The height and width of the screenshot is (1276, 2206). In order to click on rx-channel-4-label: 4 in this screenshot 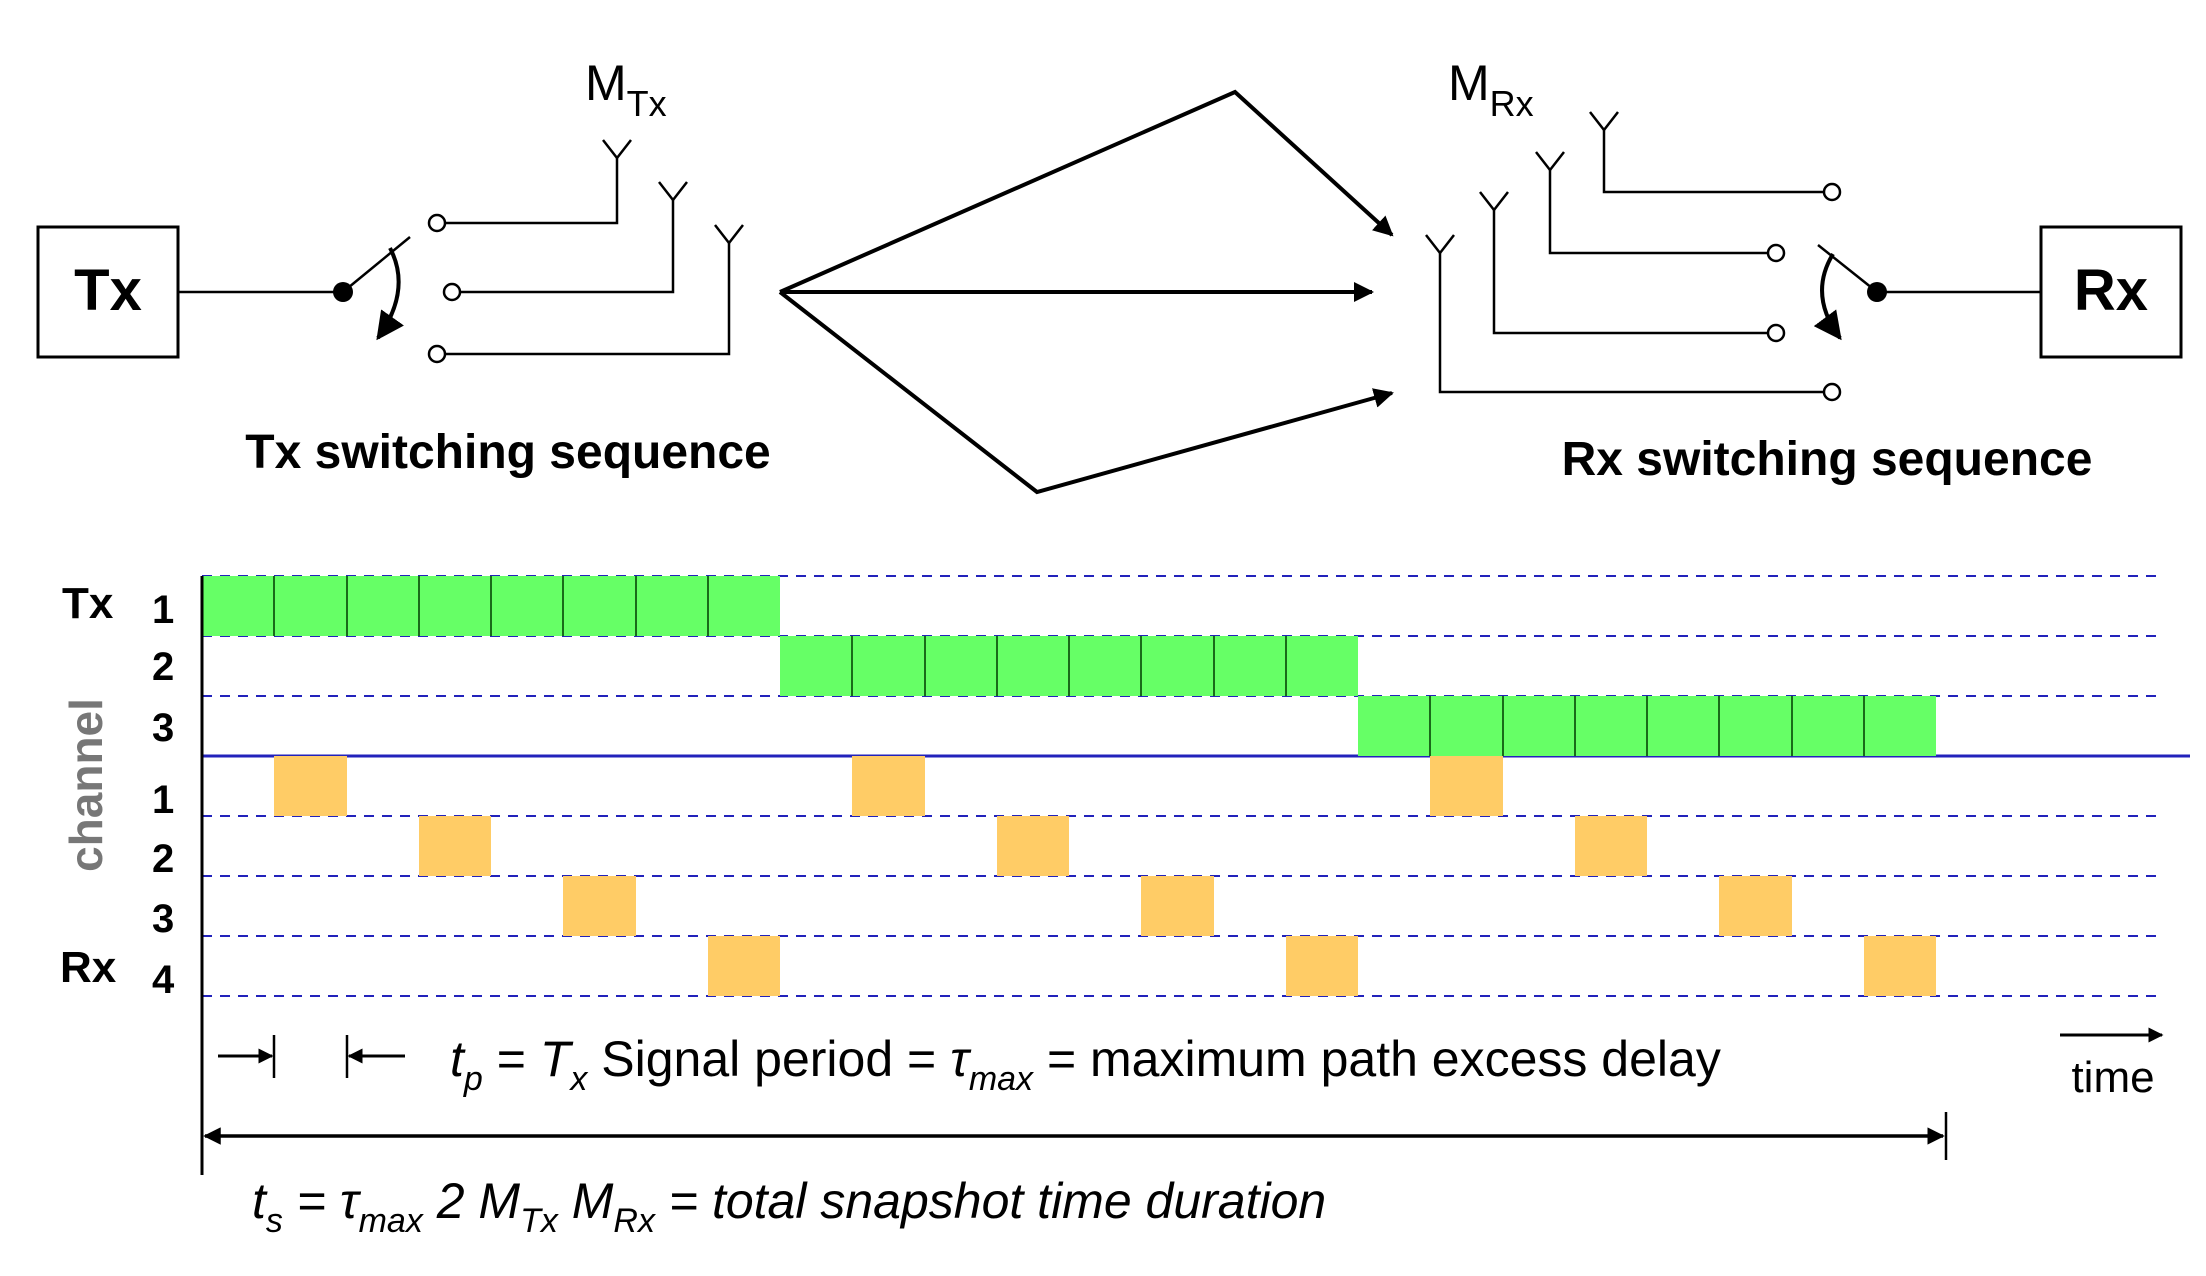, I will do `click(163, 980)`.